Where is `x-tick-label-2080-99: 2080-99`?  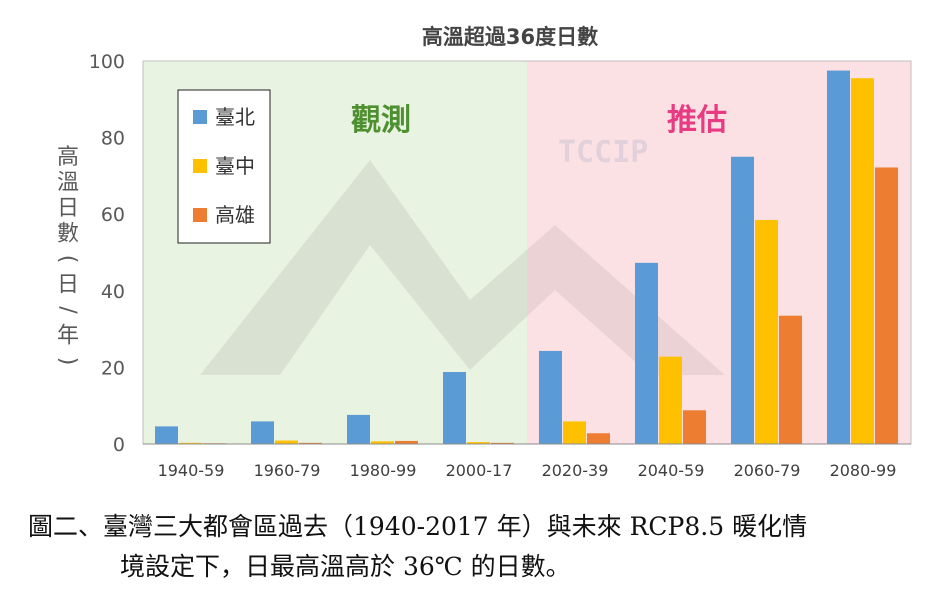 x-tick-label-2080-99: 2080-99 is located at coordinates (863, 470).